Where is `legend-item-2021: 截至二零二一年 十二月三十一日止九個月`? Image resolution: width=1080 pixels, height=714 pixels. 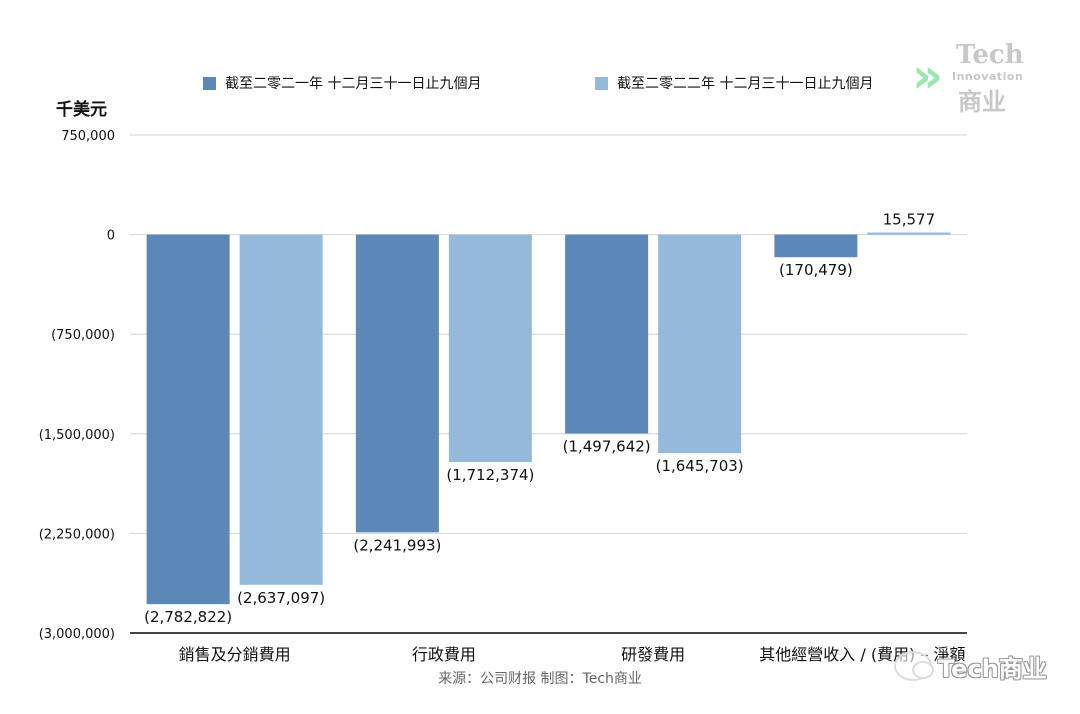 legend-item-2021: 截至二零二一年 十二月三十一日止九個月 is located at coordinates (342, 83).